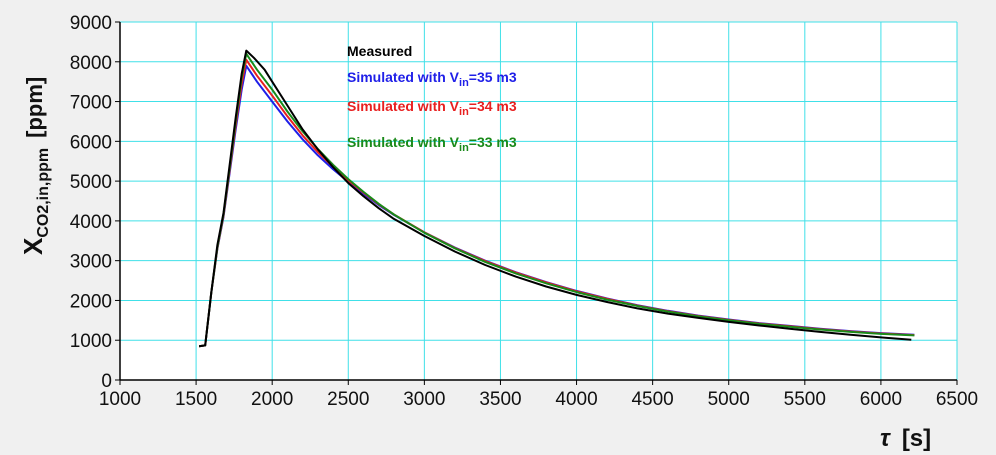 Image resolution: width=996 pixels, height=455 pixels. What do you see at coordinates (348, 399) in the screenshot?
I see `x-tick-label-2500: 2500` at bounding box center [348, 399].